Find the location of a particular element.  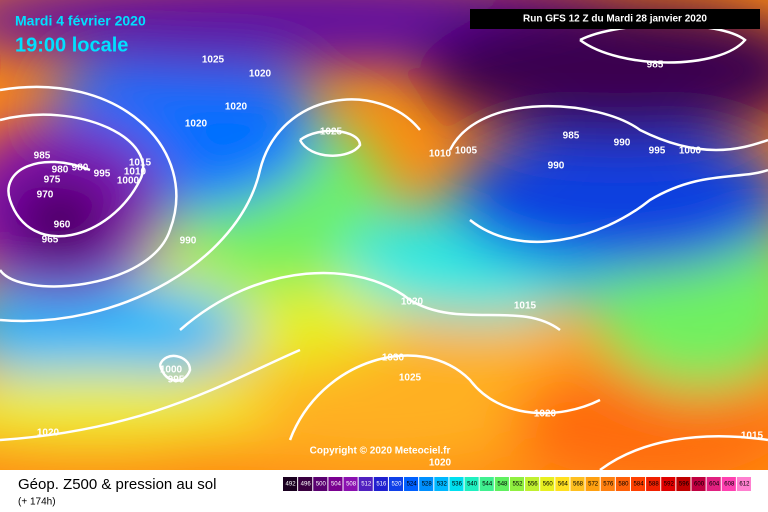

legend-label: 504 is located at coordinates (336, 485).